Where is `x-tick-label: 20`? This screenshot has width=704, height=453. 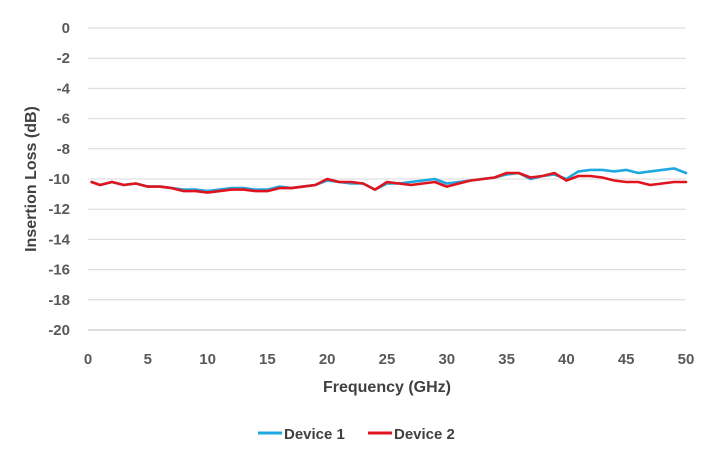 x-tick-label: 20 is located at coordinates (327, 359).